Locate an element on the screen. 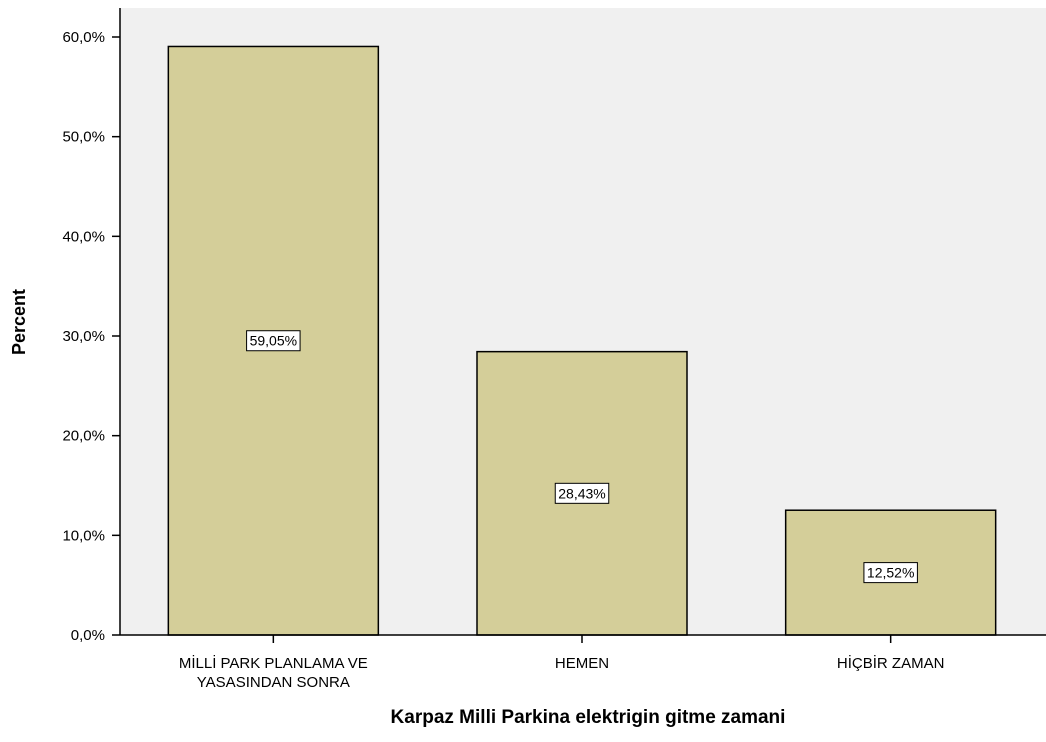  x-tick-label: HİÇBİR ZAMAN is located at coordinates (891, 663).